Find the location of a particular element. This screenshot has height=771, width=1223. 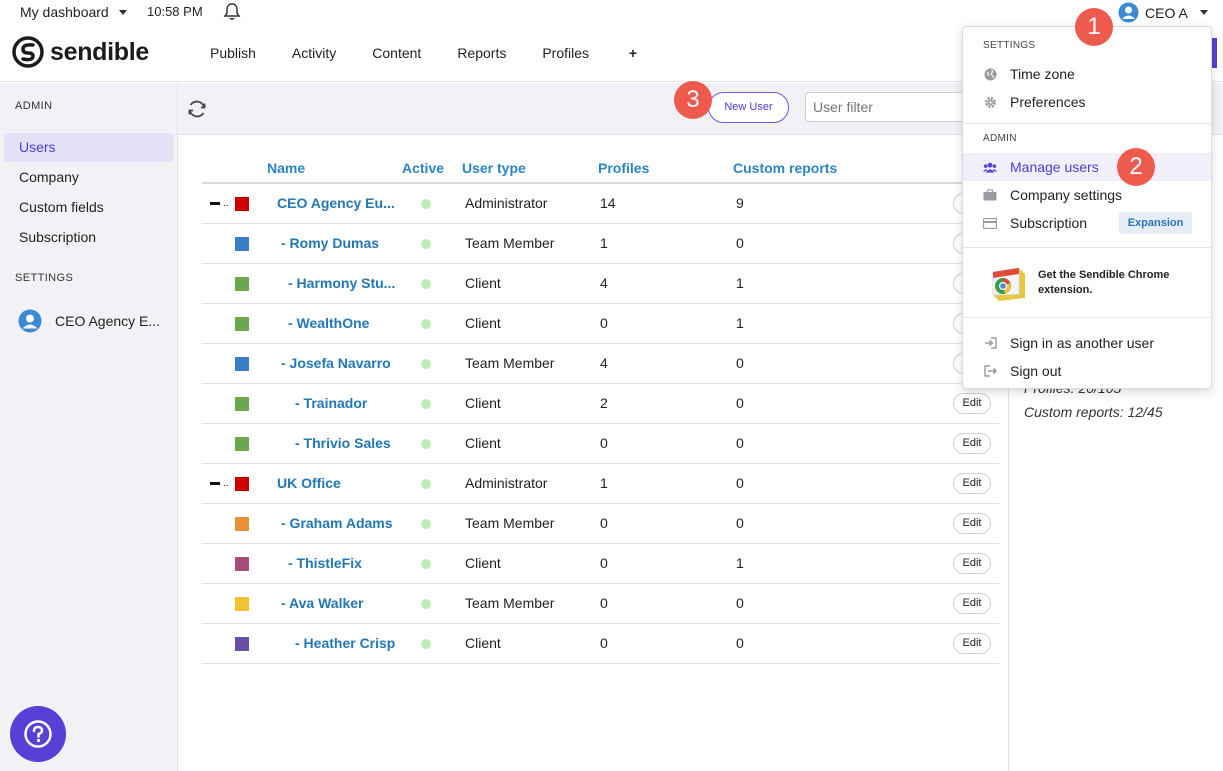

menu-item-company-settings: Company settings is located at coordinates (1087, 195).